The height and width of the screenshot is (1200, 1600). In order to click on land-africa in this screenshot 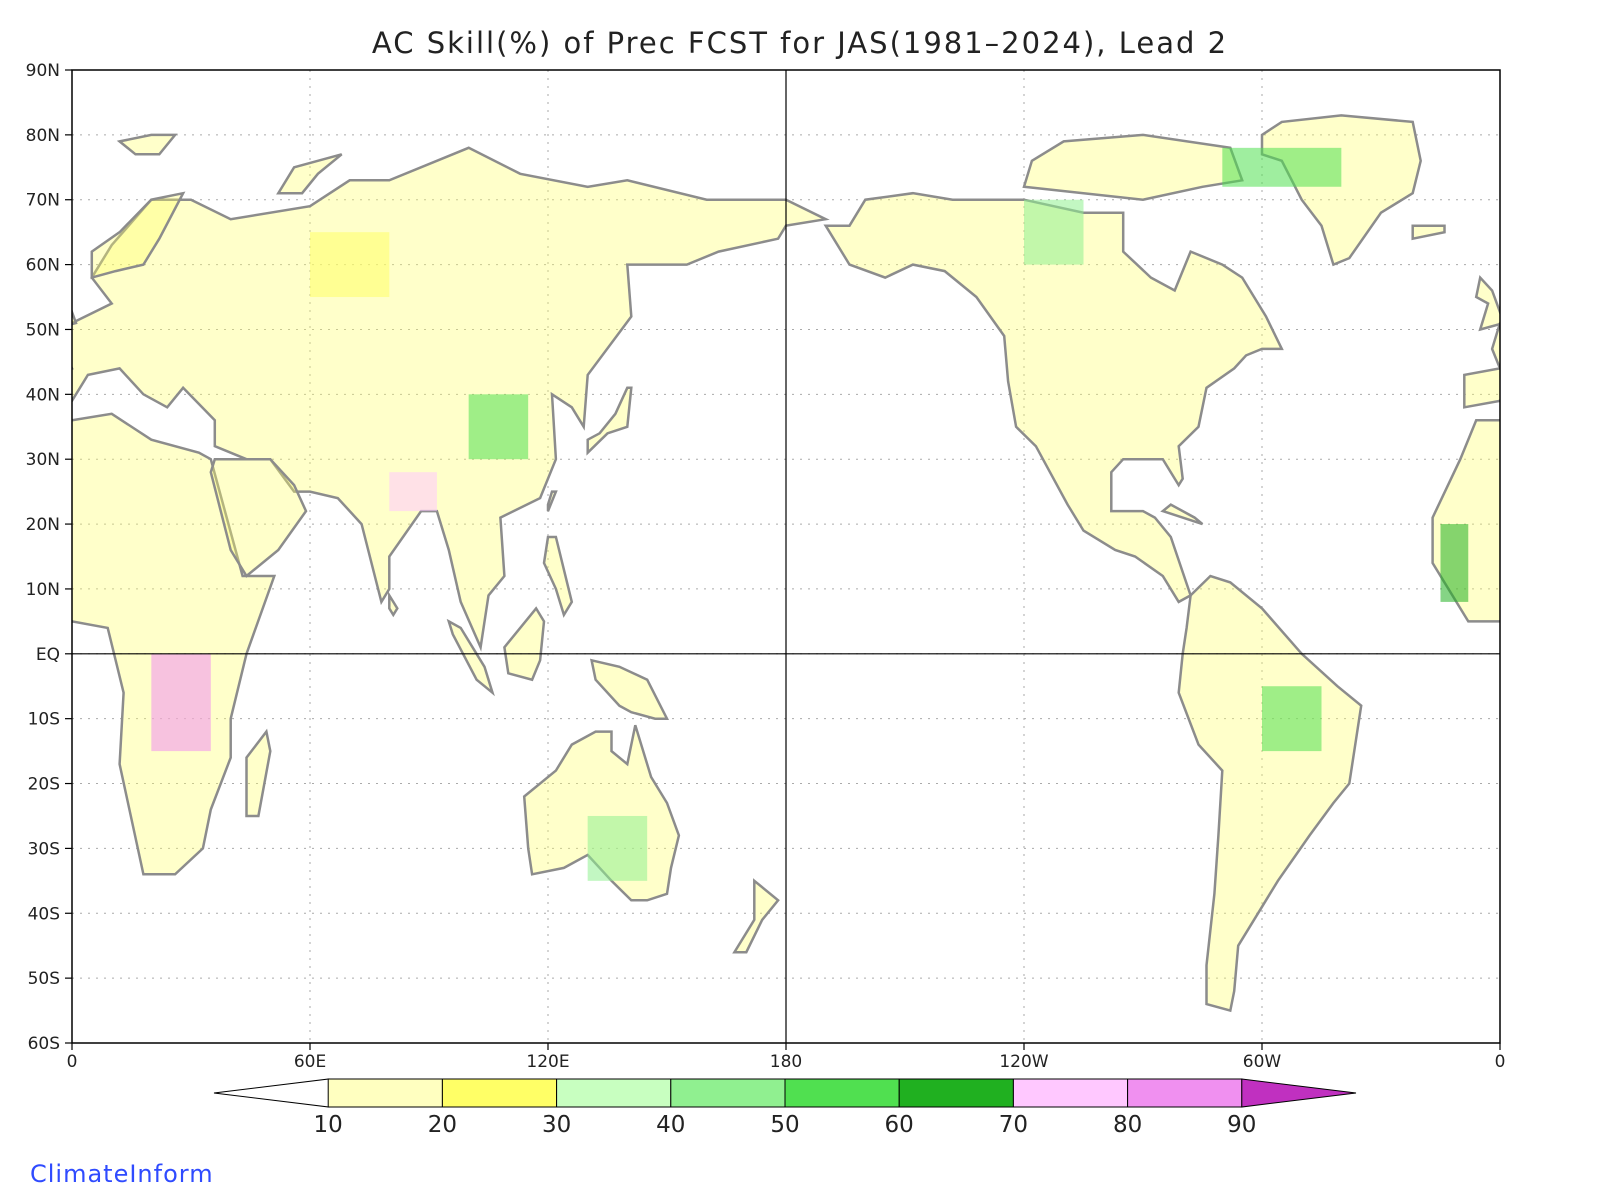, I will do `click(174, 644)`.